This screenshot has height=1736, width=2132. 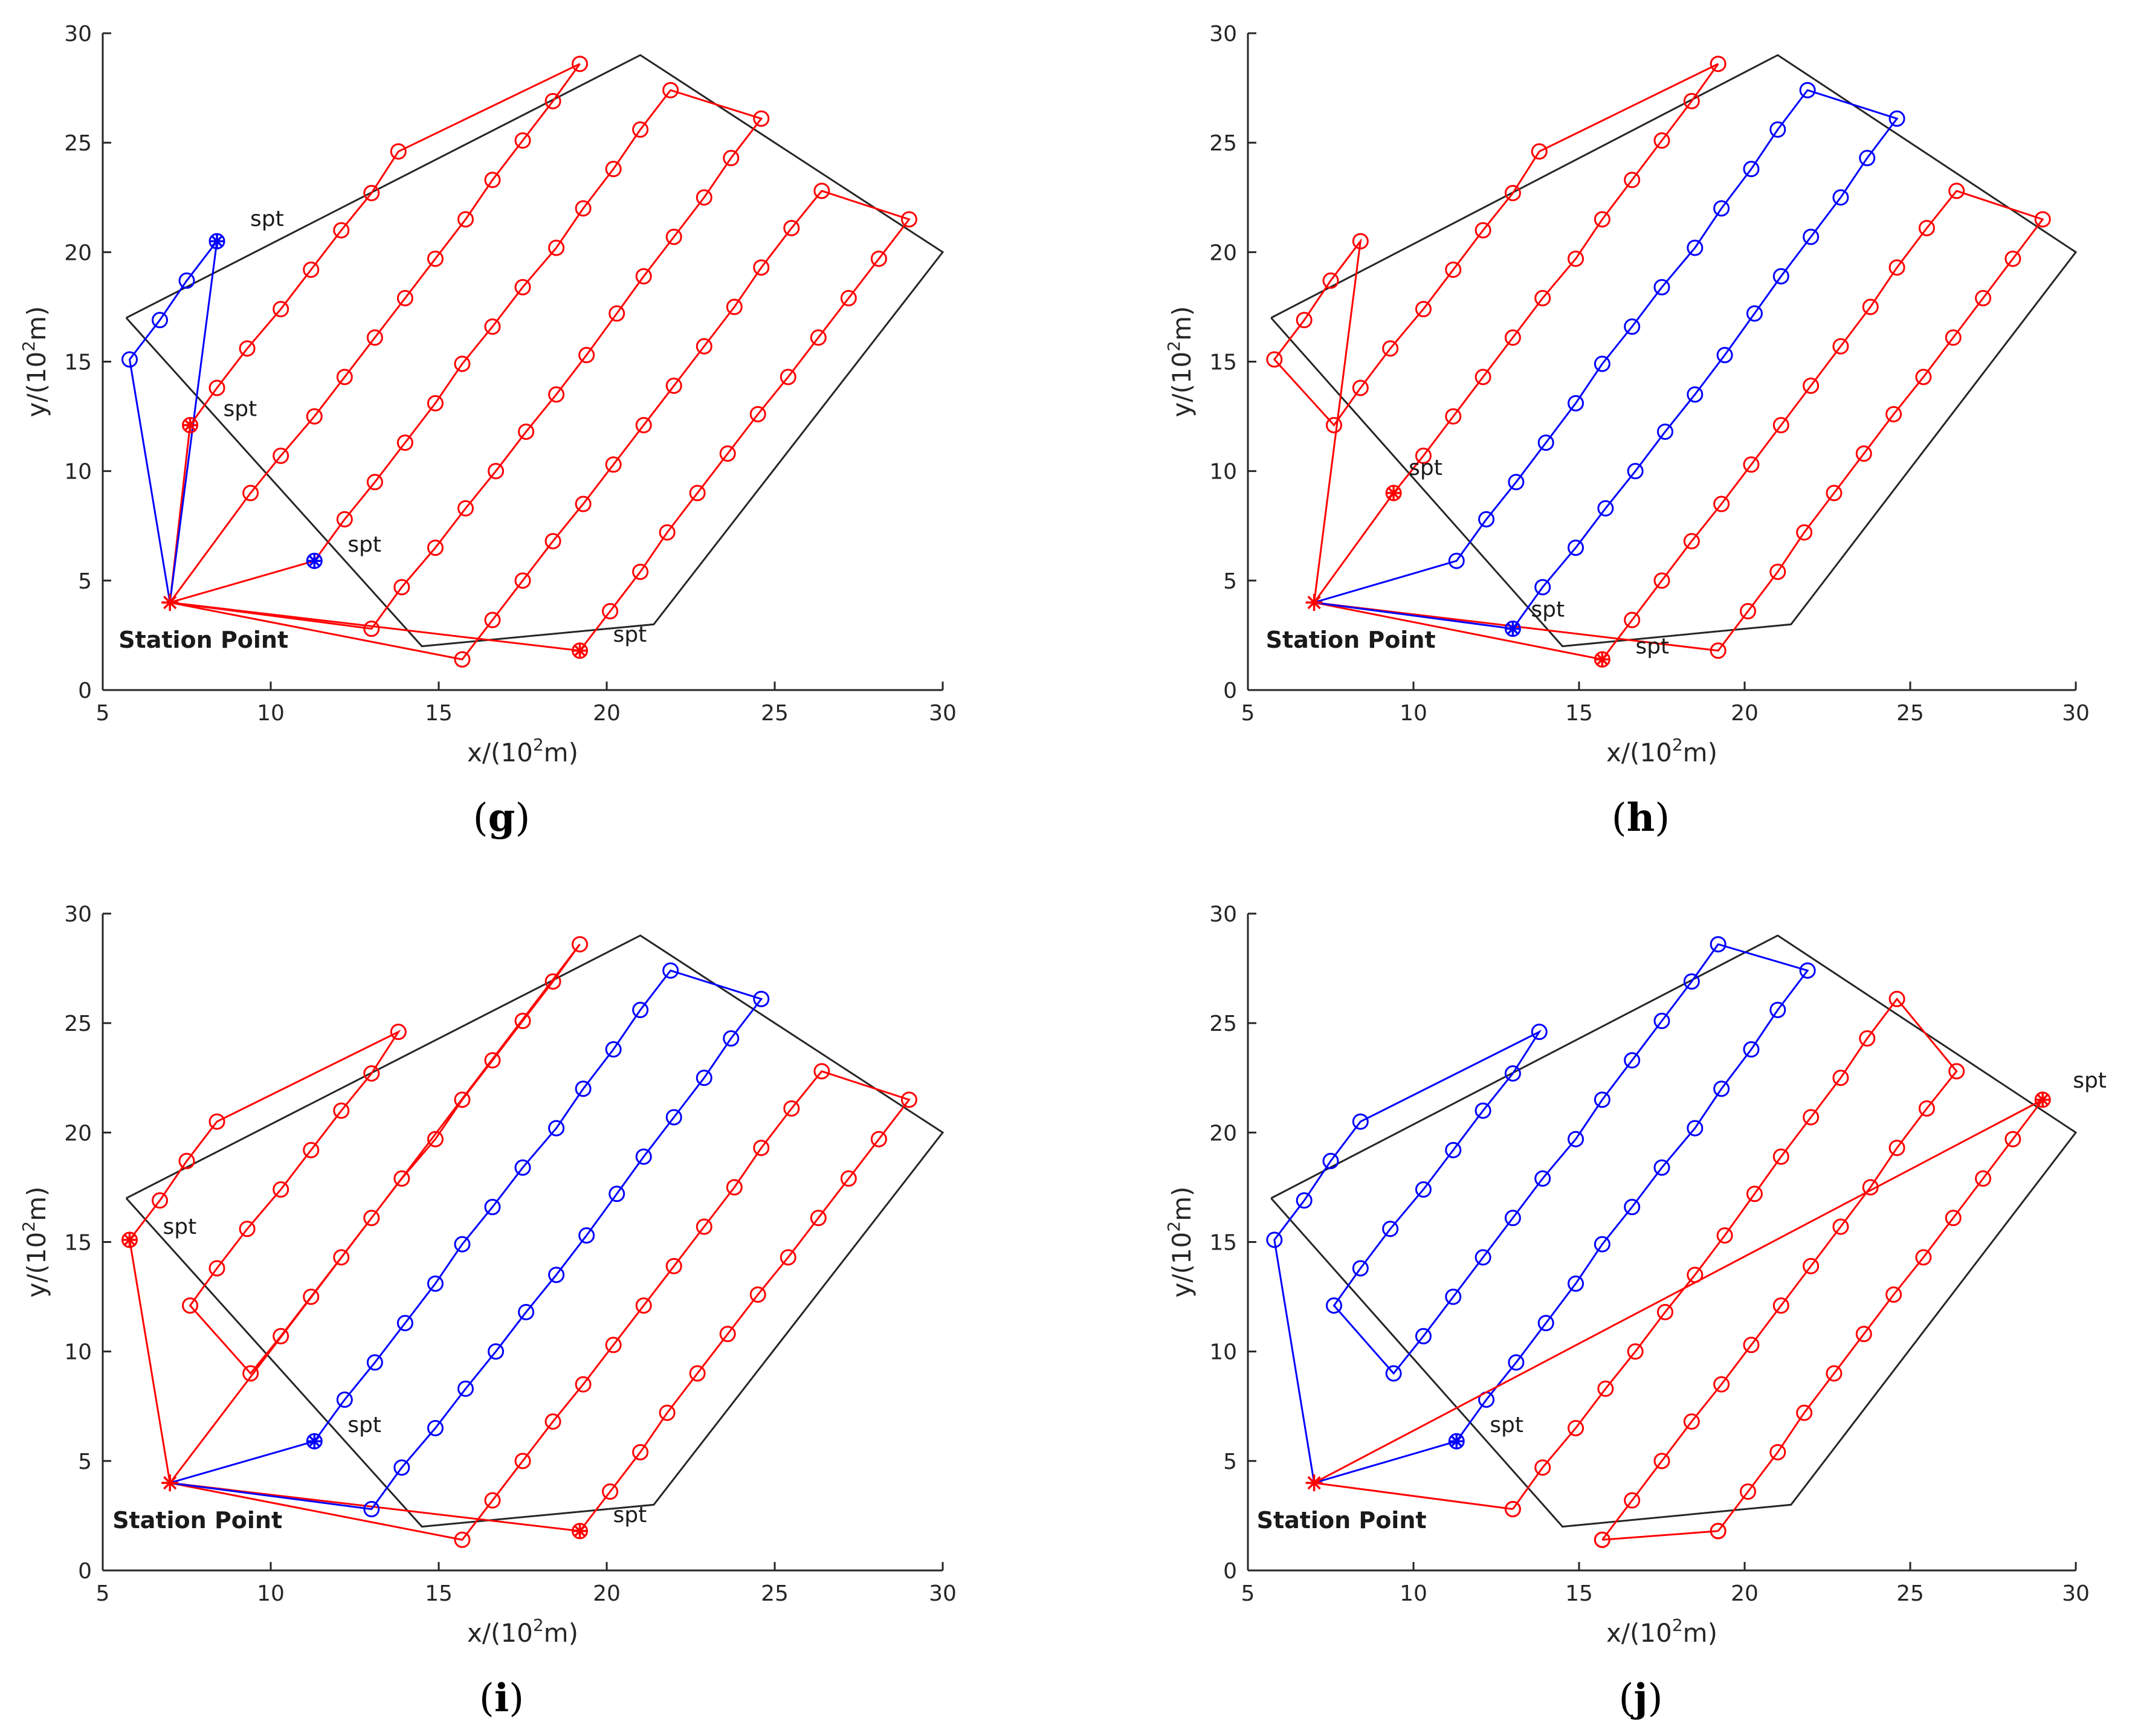 I want to click on boundary-polygon, so click(x=535, y=1231).